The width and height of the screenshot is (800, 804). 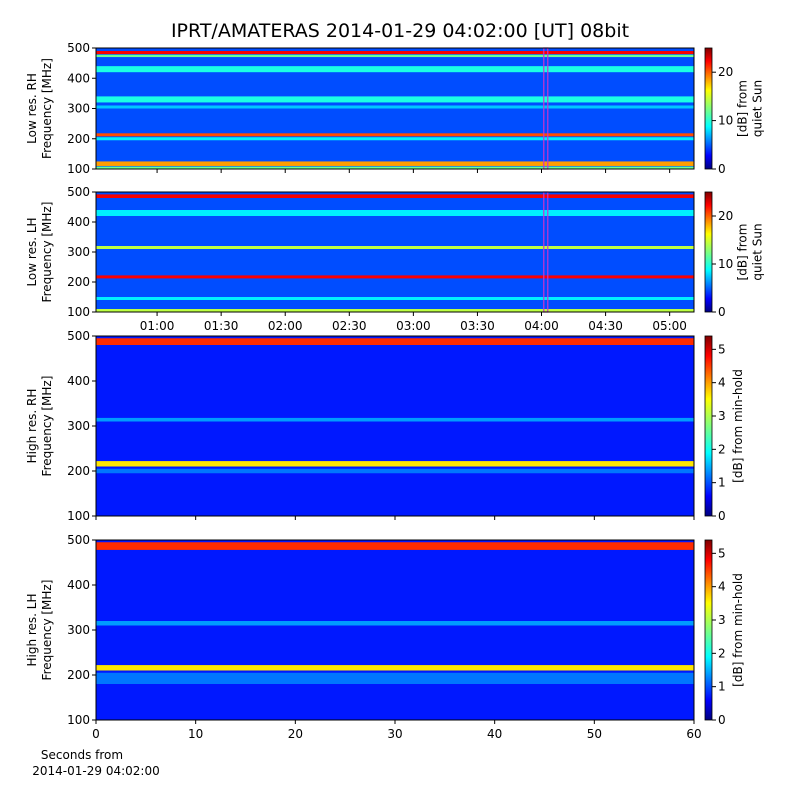 I want to click on x-tick-label: 40, so click(x=494, y=734).